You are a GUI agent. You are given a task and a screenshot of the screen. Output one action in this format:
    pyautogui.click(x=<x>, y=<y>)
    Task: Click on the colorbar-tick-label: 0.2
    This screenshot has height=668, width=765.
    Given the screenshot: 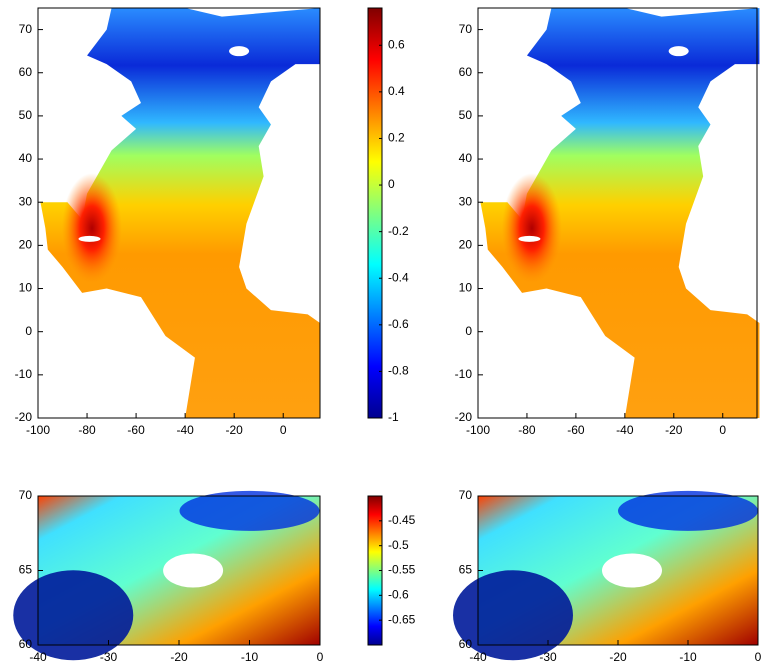 What is the action you would take?
    pyautogui.click(x=396, y=138)
    